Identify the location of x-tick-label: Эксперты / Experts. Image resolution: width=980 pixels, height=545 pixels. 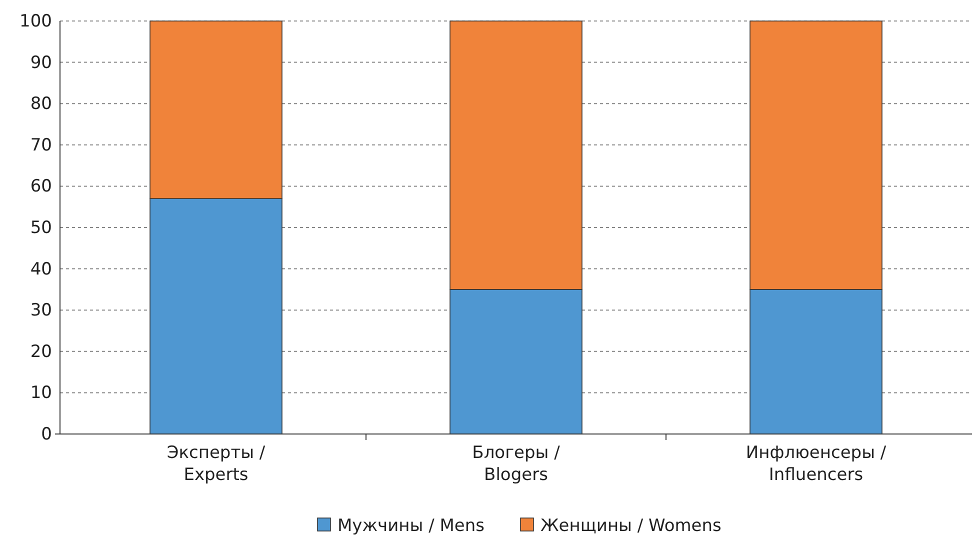
(216, 464).